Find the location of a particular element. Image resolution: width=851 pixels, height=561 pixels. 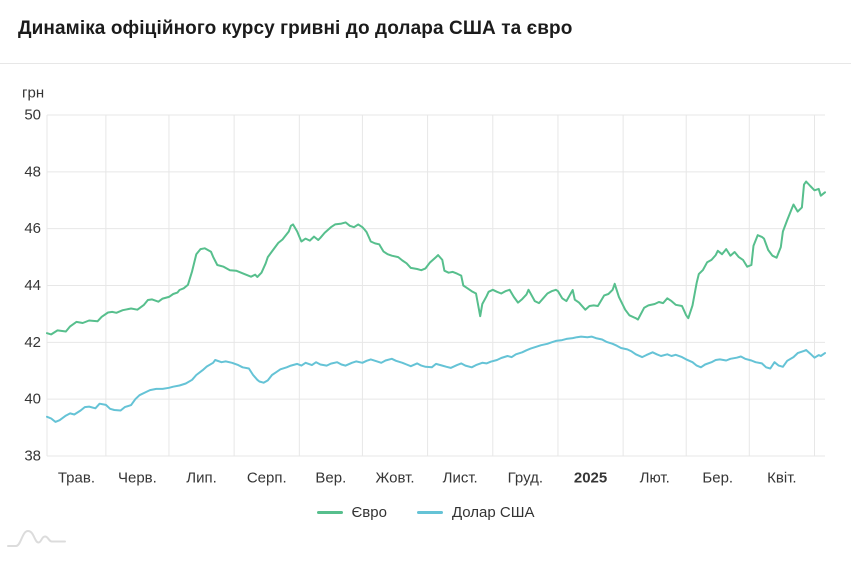

y-tick-label: 40 is located at coordinates (32, 399).